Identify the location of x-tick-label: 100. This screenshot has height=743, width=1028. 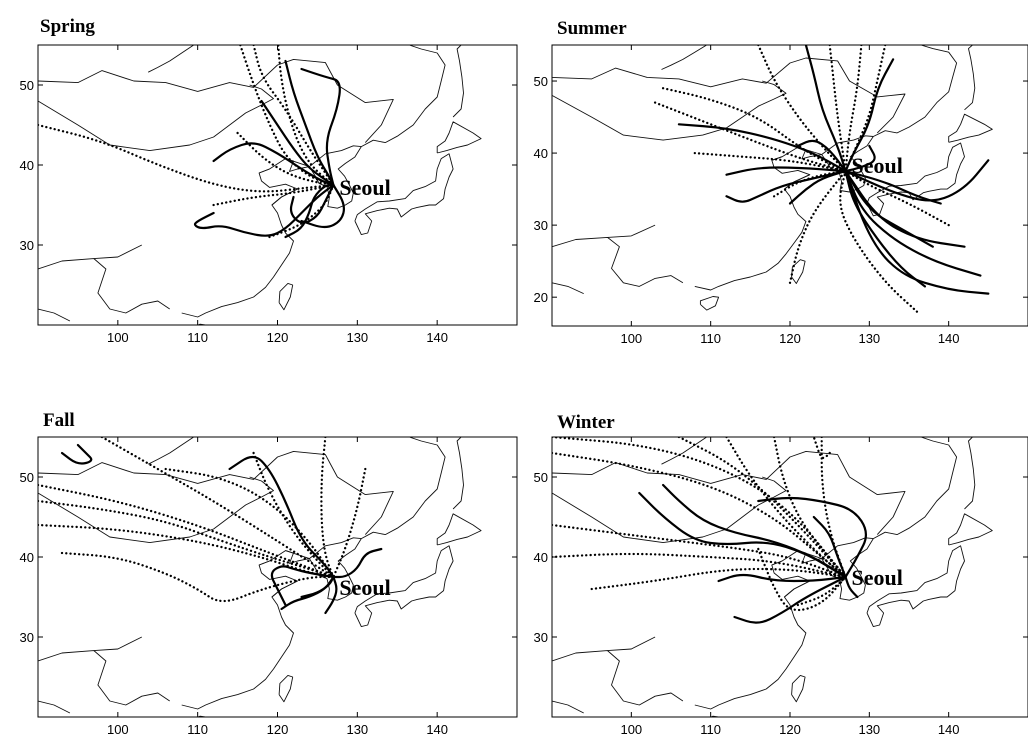
(631, 729).